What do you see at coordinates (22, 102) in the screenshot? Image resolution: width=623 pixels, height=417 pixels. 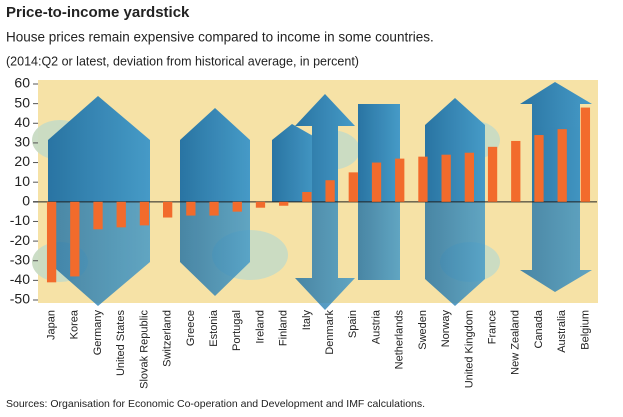 I see `y-tick-label: 50` at bounding box center [22, 102].